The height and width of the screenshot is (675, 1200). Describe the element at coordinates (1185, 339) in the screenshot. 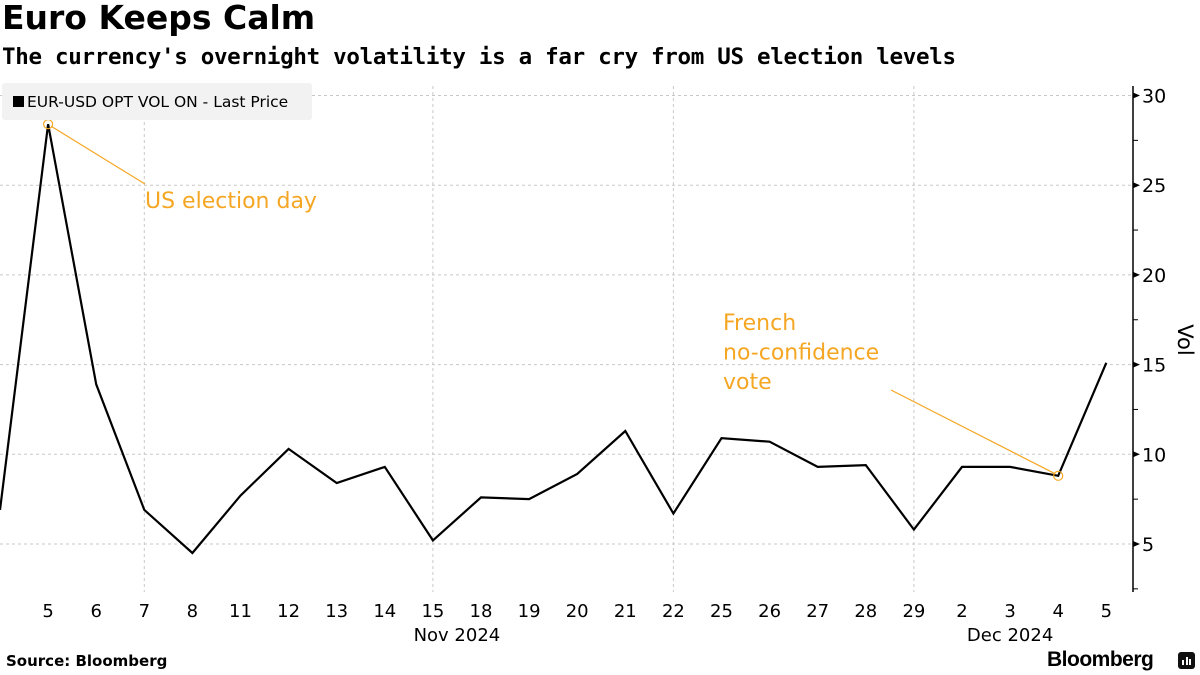

I see `y-axis-label: Vol` at that location.